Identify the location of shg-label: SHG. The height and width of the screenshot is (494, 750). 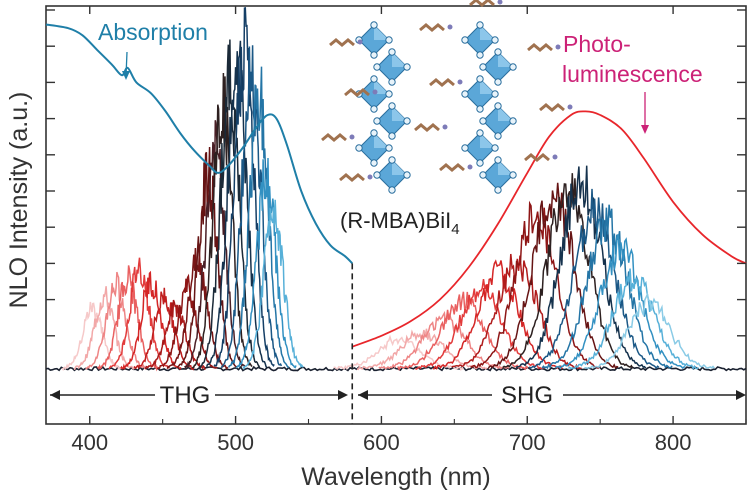
(527, 395).